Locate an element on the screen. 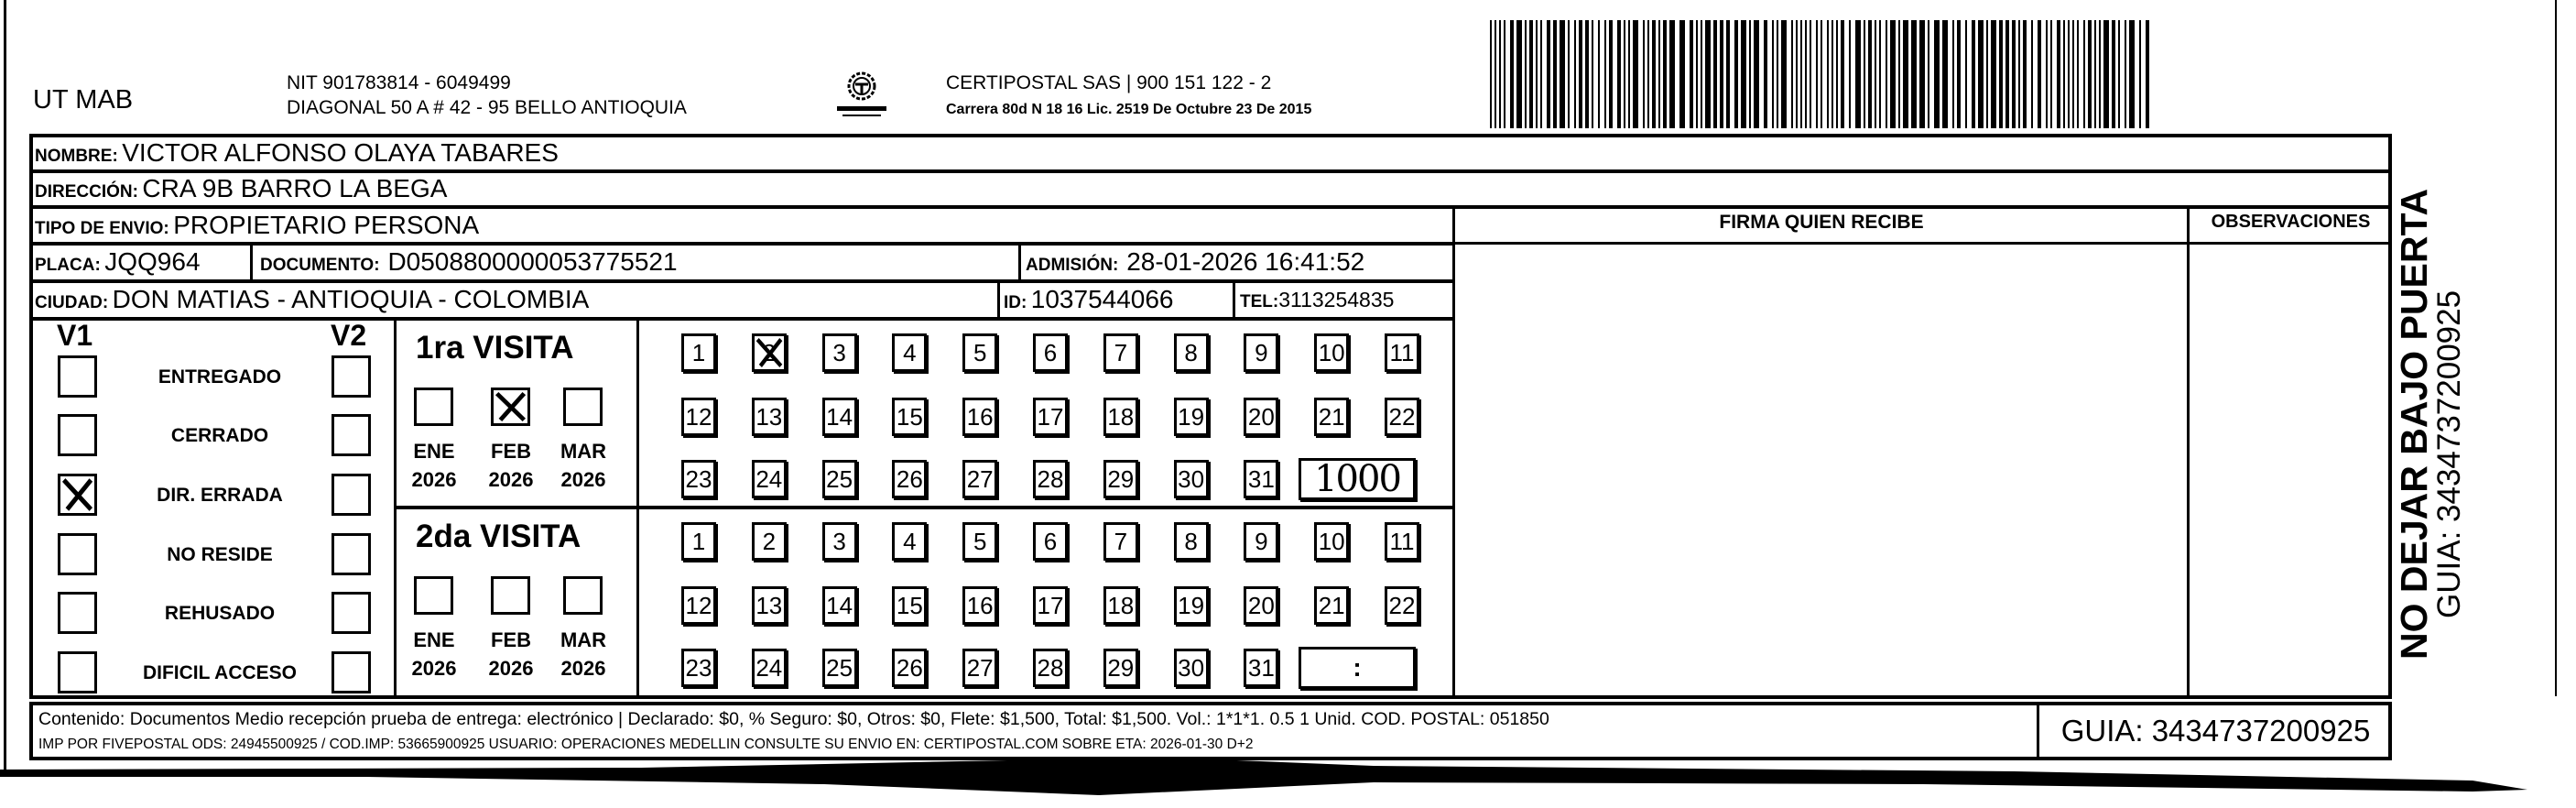 Image resolution: width=2576 pixels, height=808 pixels. x-mark-icon is located at coordinates (77, 494).